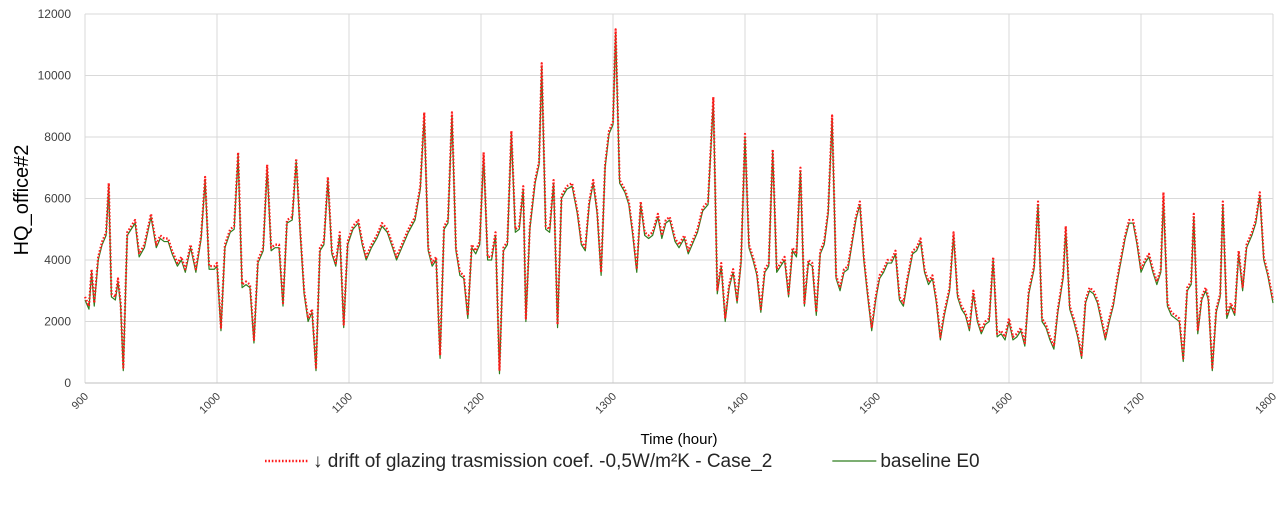 Image resolution: width=1279 pixels, height=507 pixels. Describe the element at coordinates (55, 76) in the screenshot. I see `y-tick-label: 10000` at that location.